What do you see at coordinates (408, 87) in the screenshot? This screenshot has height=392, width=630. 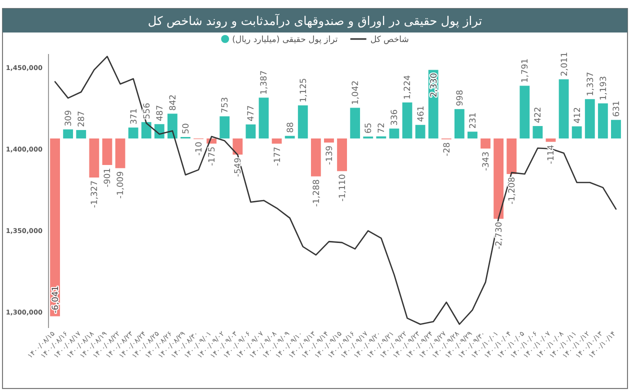 I see `data-label: 1,224` at bounding box center [408, 87].